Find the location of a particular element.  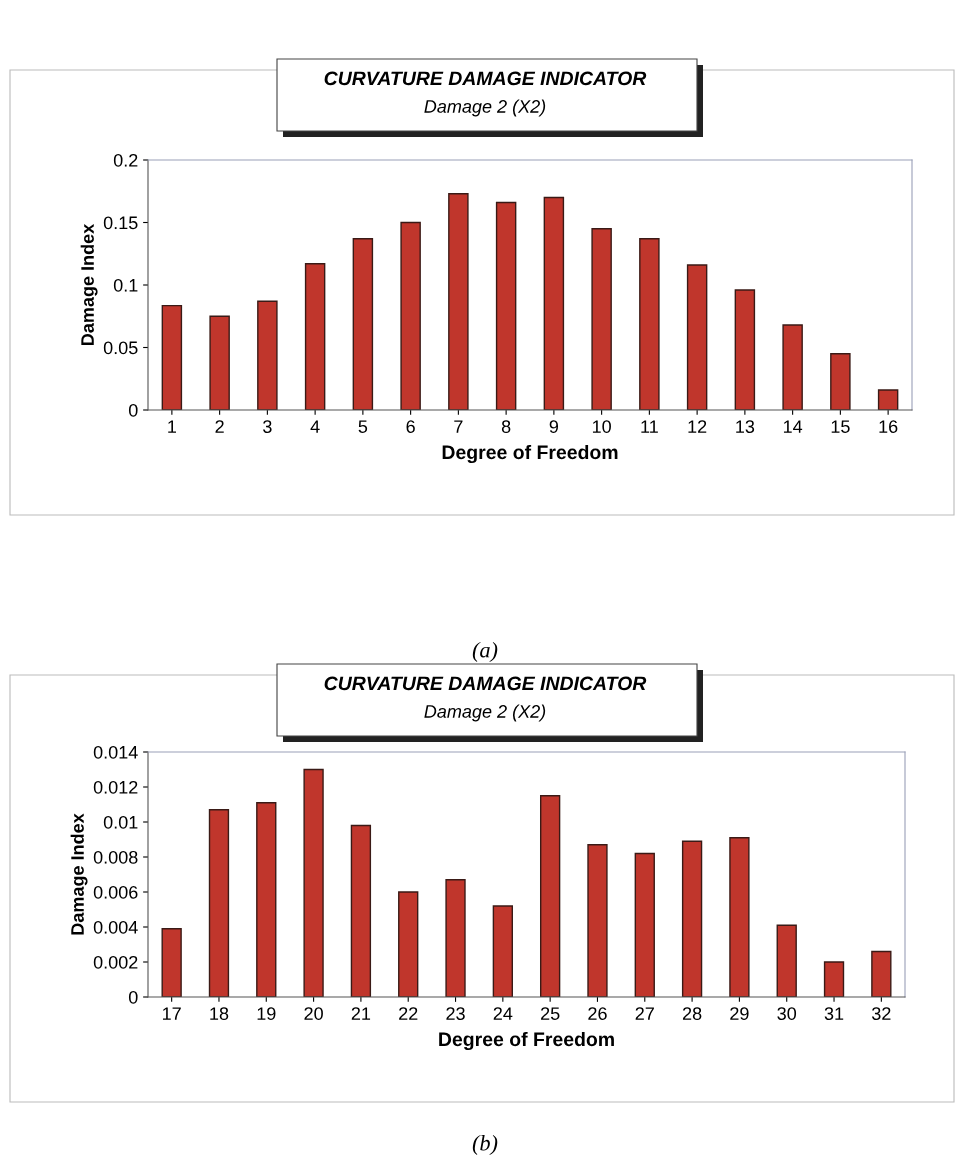

y-tick-label: 0.008 is located at coordinates (115, 857).